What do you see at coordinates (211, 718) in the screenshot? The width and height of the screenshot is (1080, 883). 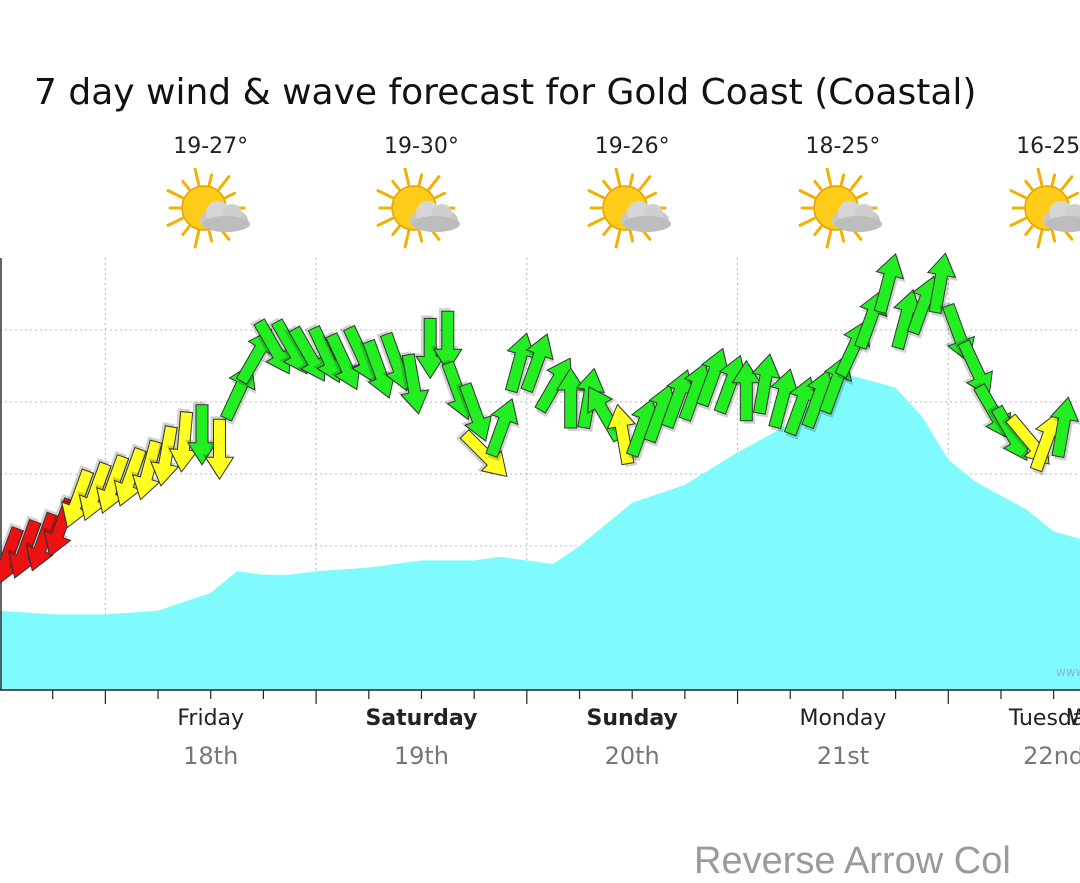 I see `day-name-label: Friday` at bounding box center [211, 718].